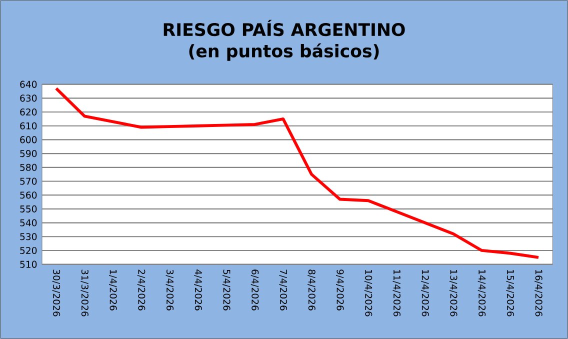 The width and height of the screenshot is (568, 339). What do you see at coordinates (28, 181) in the screenshot?
I see `y-tick-label: 570` at bounding box center [28, 181].